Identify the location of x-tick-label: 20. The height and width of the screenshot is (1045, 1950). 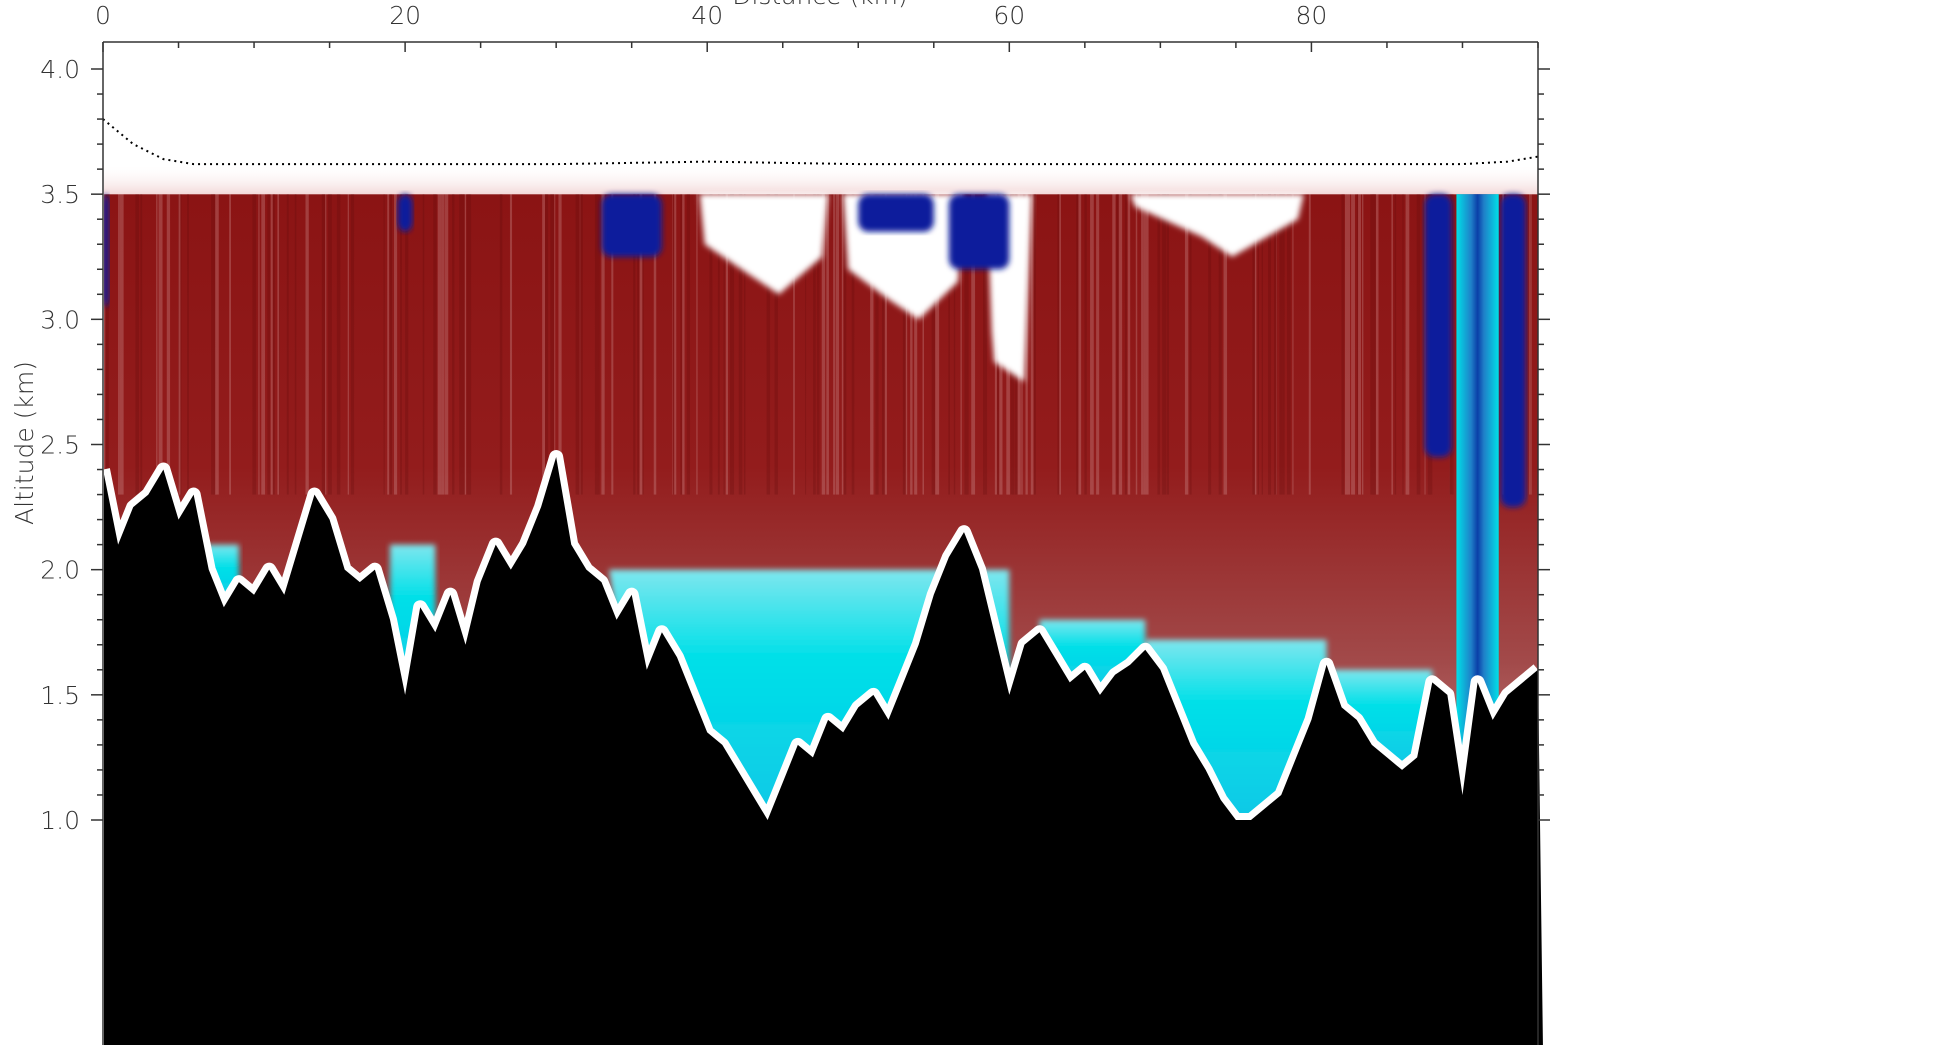
(405, 15).